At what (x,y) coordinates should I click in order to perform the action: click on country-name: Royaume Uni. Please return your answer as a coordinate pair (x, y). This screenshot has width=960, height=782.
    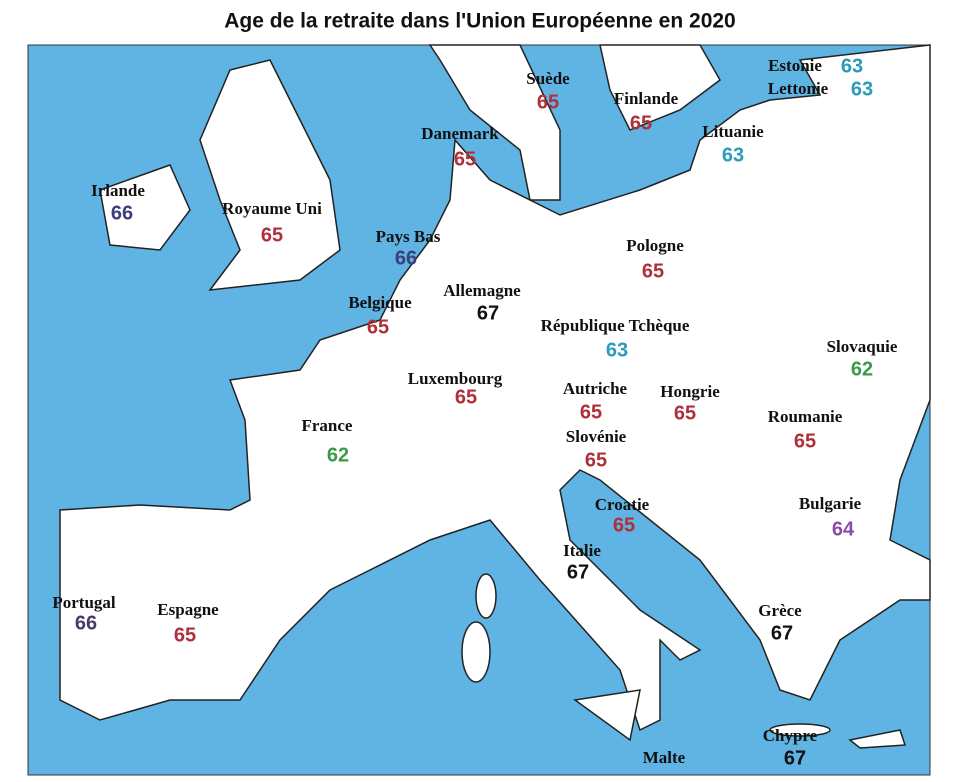
    Looking at the image, I should click on (272, 208).